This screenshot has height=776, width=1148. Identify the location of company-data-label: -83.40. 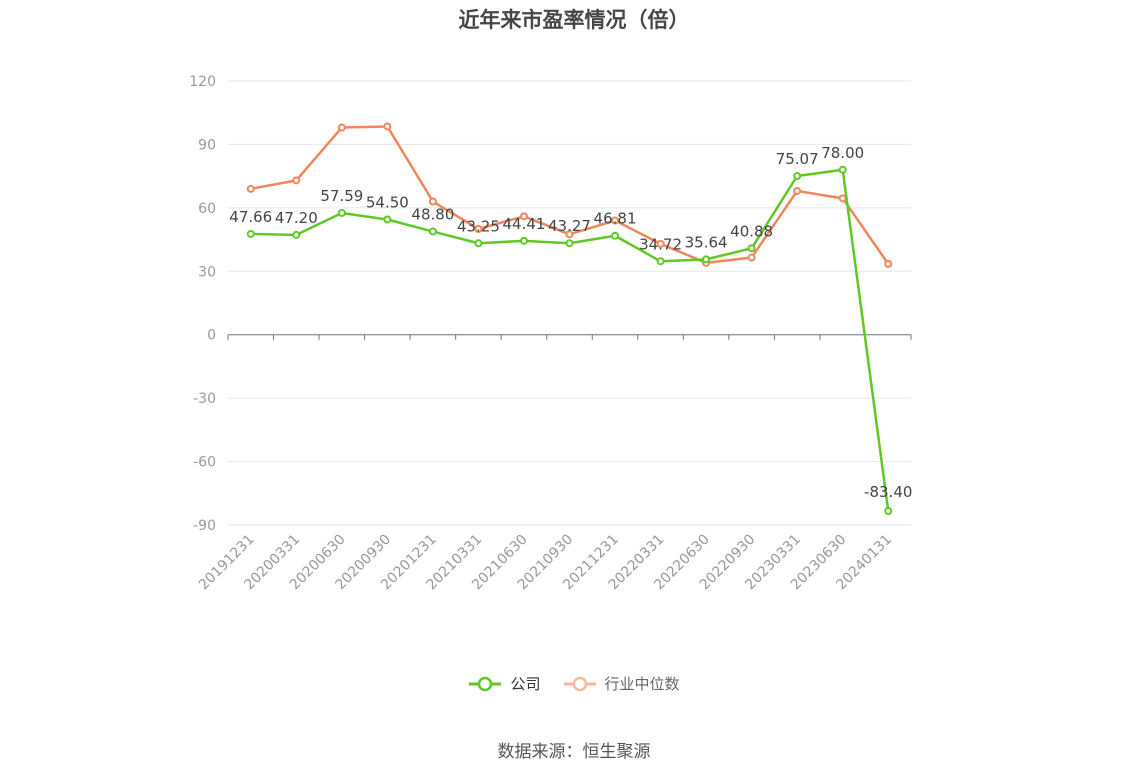
(888, 492).